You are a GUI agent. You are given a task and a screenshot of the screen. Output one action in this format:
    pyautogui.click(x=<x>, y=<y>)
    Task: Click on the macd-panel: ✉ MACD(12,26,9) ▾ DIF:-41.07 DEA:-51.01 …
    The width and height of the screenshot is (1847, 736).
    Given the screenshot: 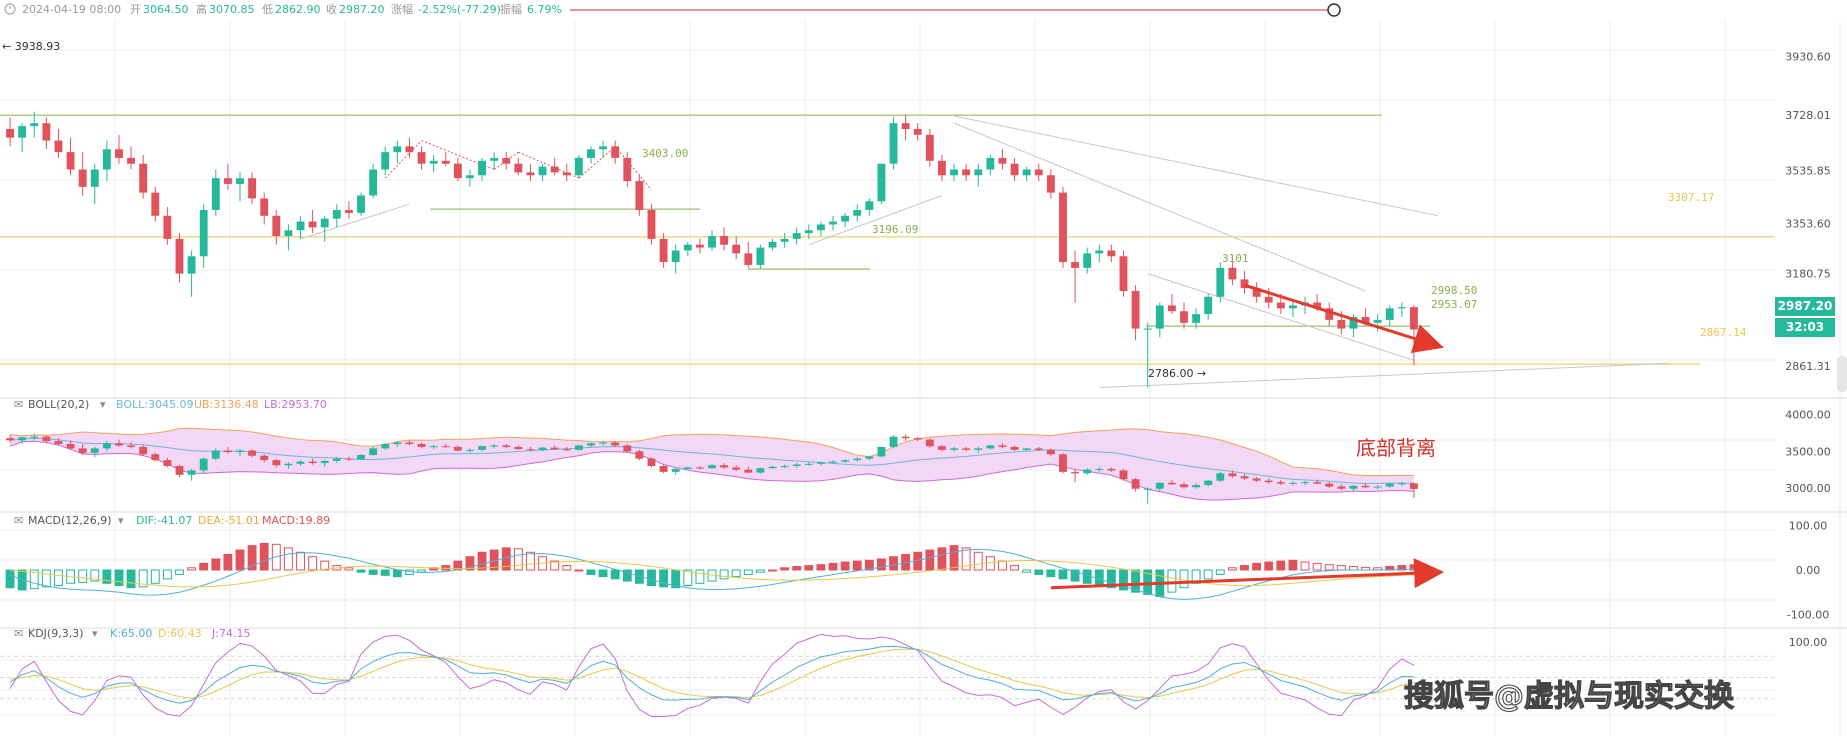 What is the action you would take?
    pyautogui.click(x=725, y=557)
    